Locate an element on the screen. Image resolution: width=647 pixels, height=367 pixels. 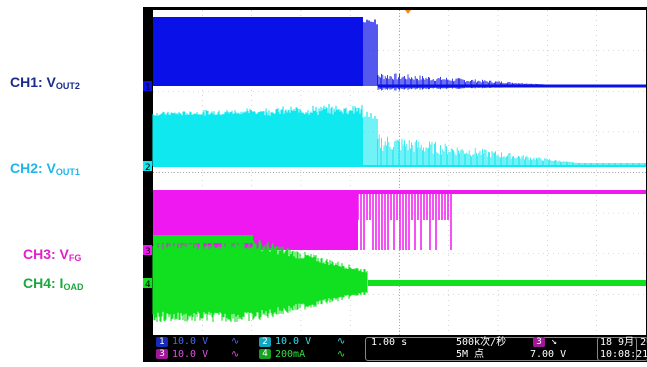
ch3-ground-marker-label: 3 is located at coordinates (148, 252).